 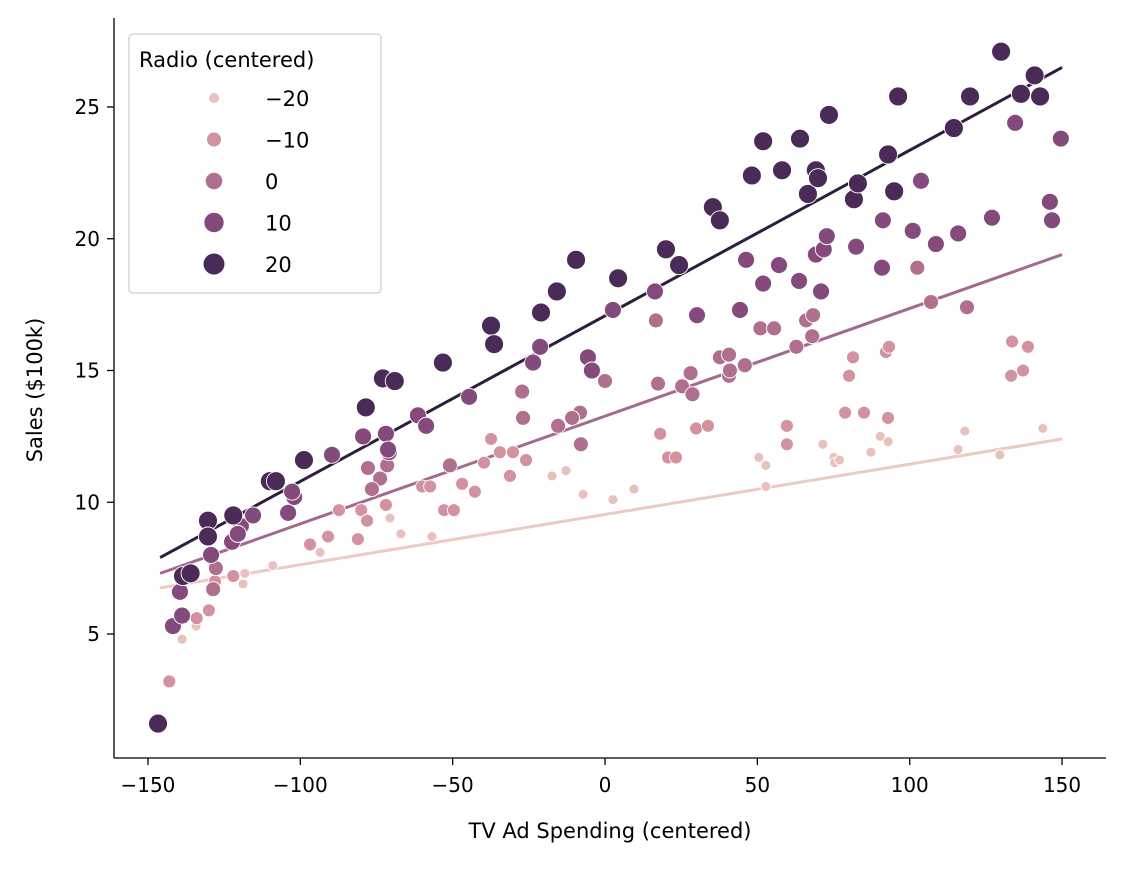 I want to click on y-ticks: 5 10 15 20 25, so click(x=94, y=370).